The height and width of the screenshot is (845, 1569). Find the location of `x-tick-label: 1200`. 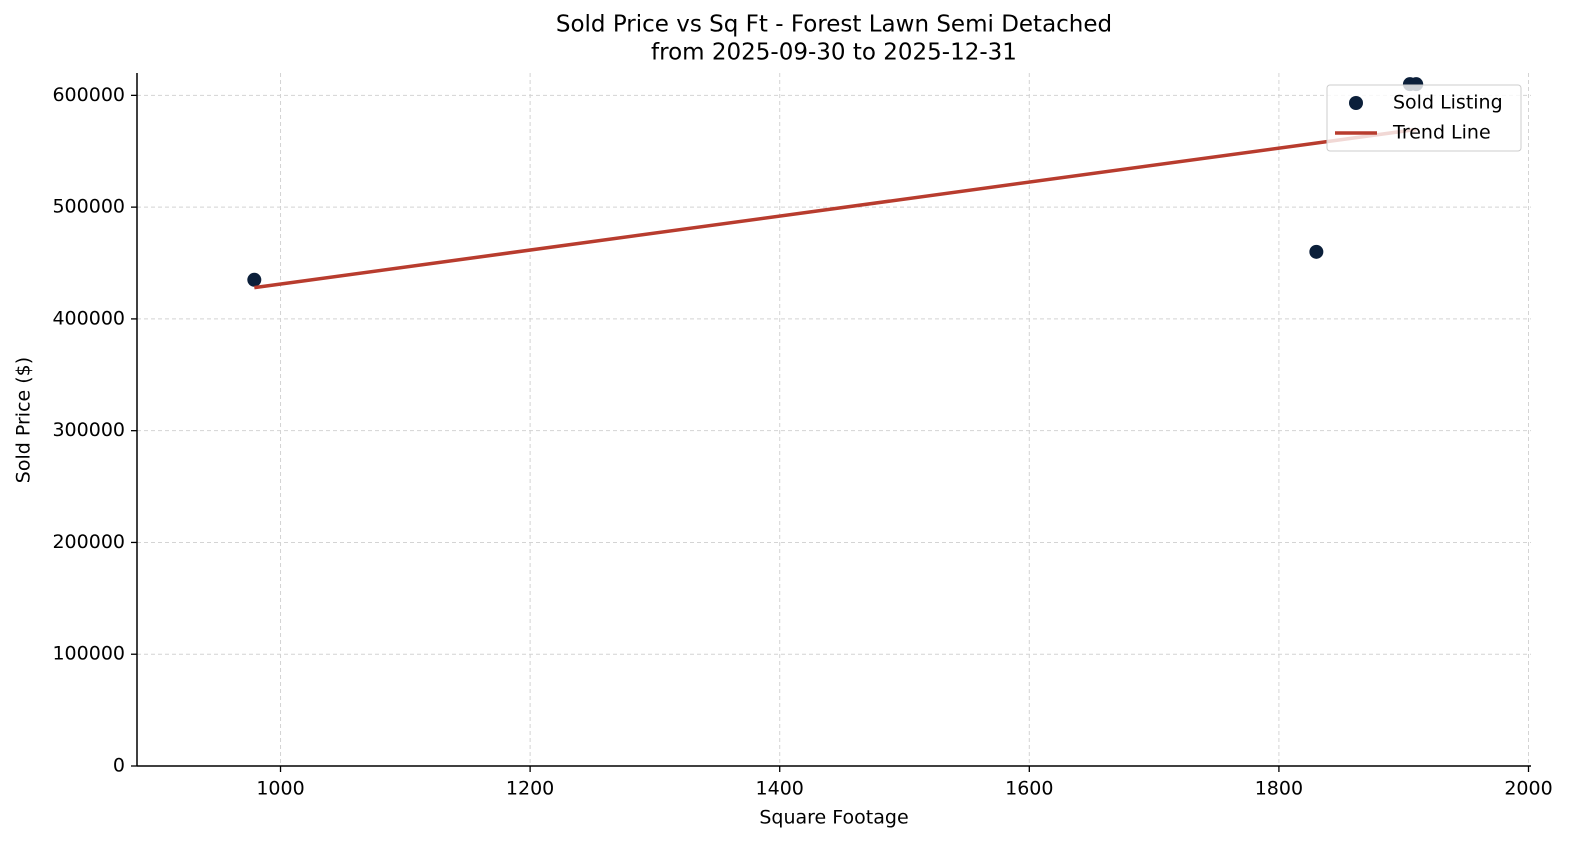

x-tick-label: 1200 is located at coordinates (530, 789).